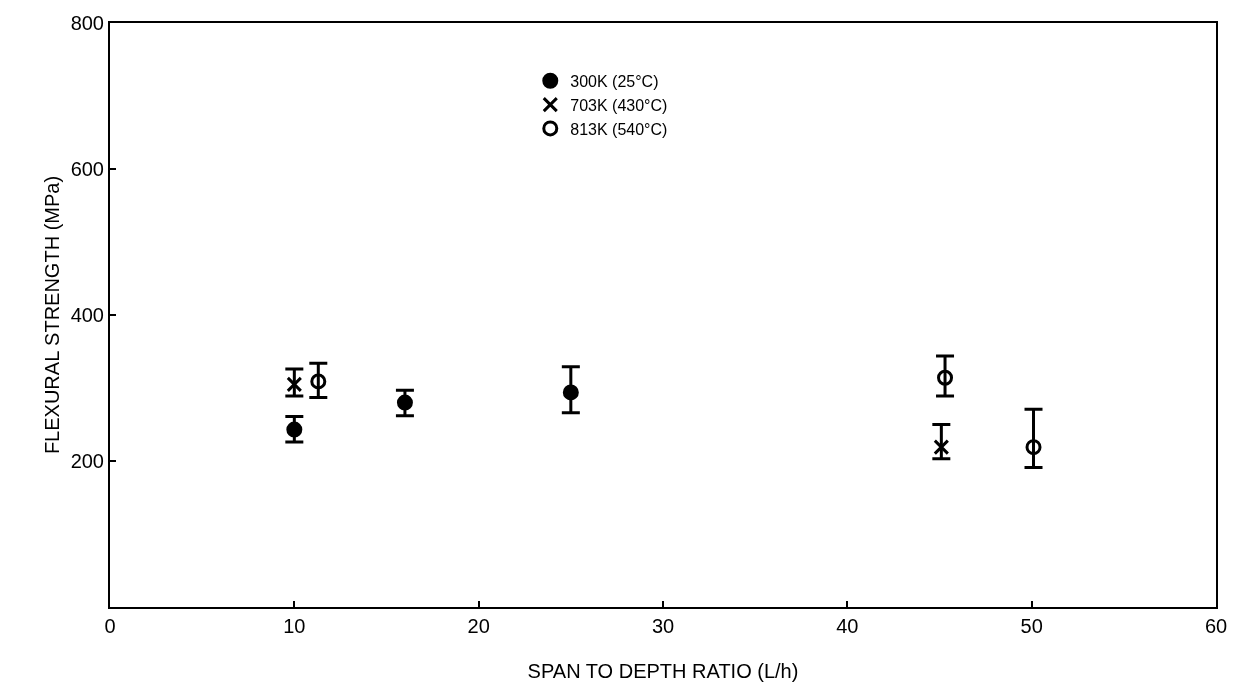  Describe the element at coordinates (87, 315) in the screenshot. I see `y-tick-label: 400` at that location.